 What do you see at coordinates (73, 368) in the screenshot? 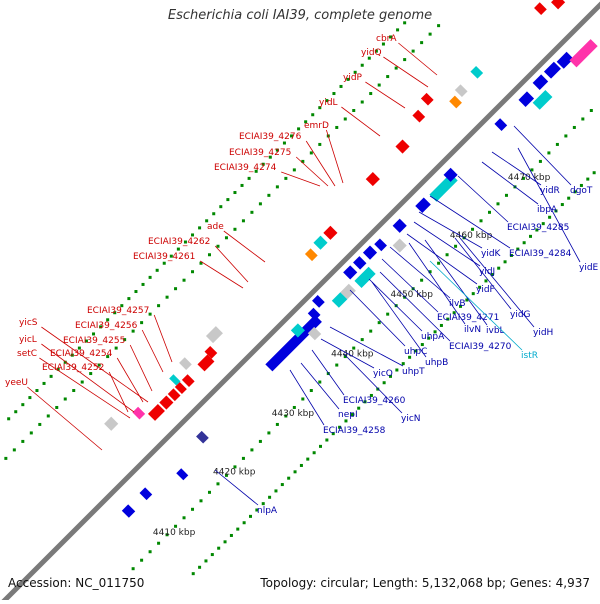
I see `gene-label-top: ECIAI39_4252` at bounding box center [73, 368].